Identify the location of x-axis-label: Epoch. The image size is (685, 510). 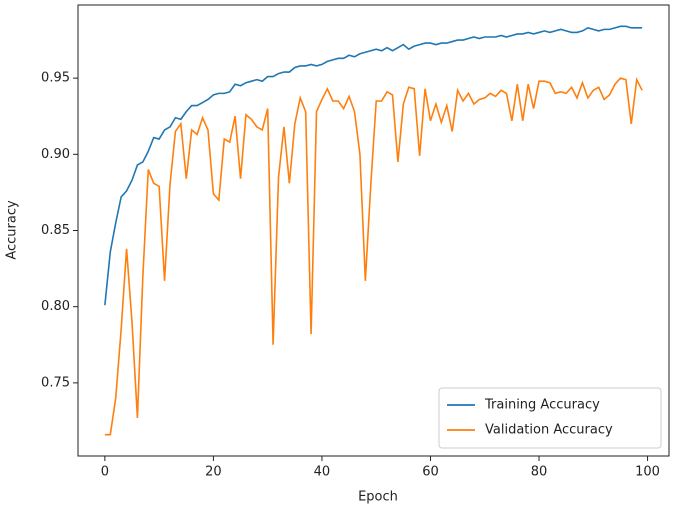
(378, 497).